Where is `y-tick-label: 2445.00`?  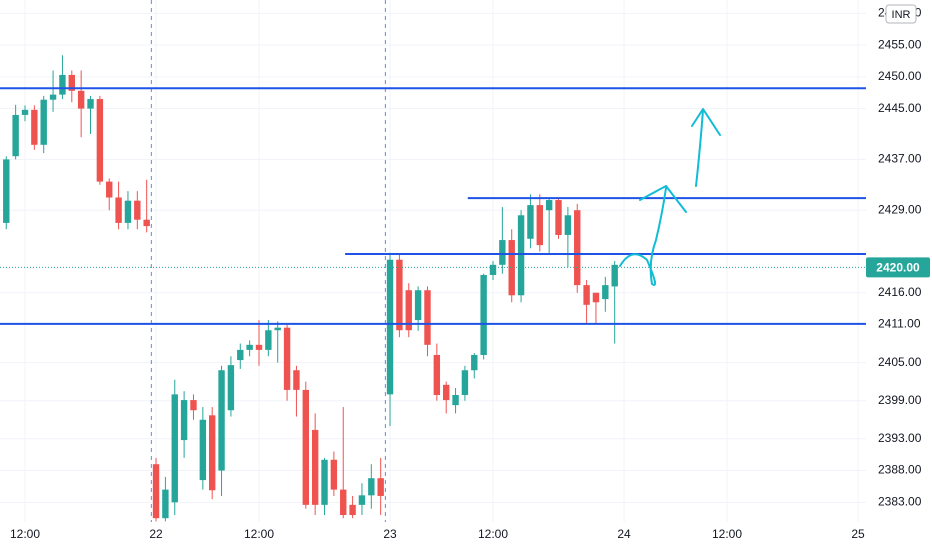
y-tick-label: 2445.00 is located at coordinates (900, 108).